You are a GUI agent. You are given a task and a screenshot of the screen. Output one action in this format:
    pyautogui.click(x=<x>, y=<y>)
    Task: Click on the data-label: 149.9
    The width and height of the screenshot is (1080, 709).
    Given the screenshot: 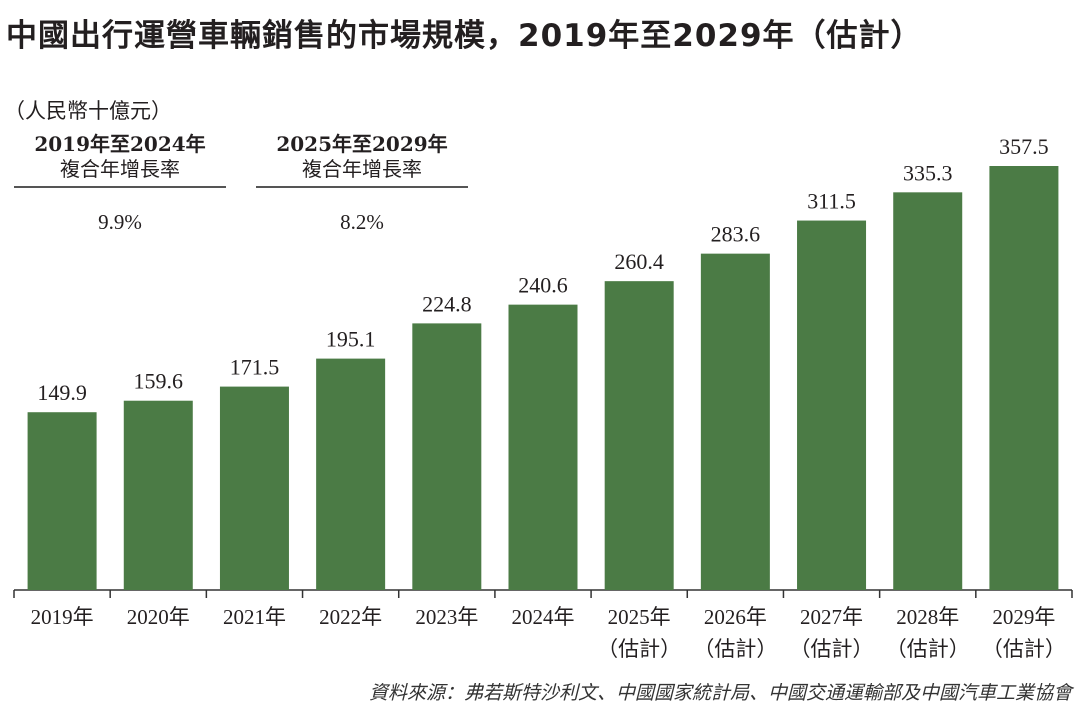 What is the action you would take?
    pyautogui.click(x=62, y=392)
    